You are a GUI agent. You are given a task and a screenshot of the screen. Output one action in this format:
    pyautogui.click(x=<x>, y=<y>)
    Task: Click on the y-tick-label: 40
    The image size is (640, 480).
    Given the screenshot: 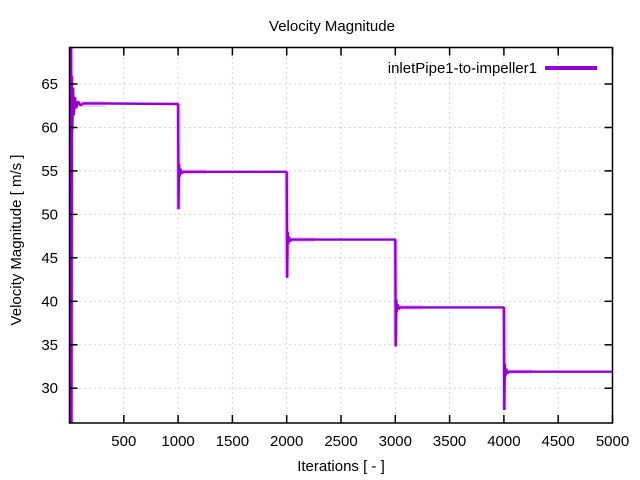 What is the action you would take?
    pyautogui.click(x=49, y=301)
    